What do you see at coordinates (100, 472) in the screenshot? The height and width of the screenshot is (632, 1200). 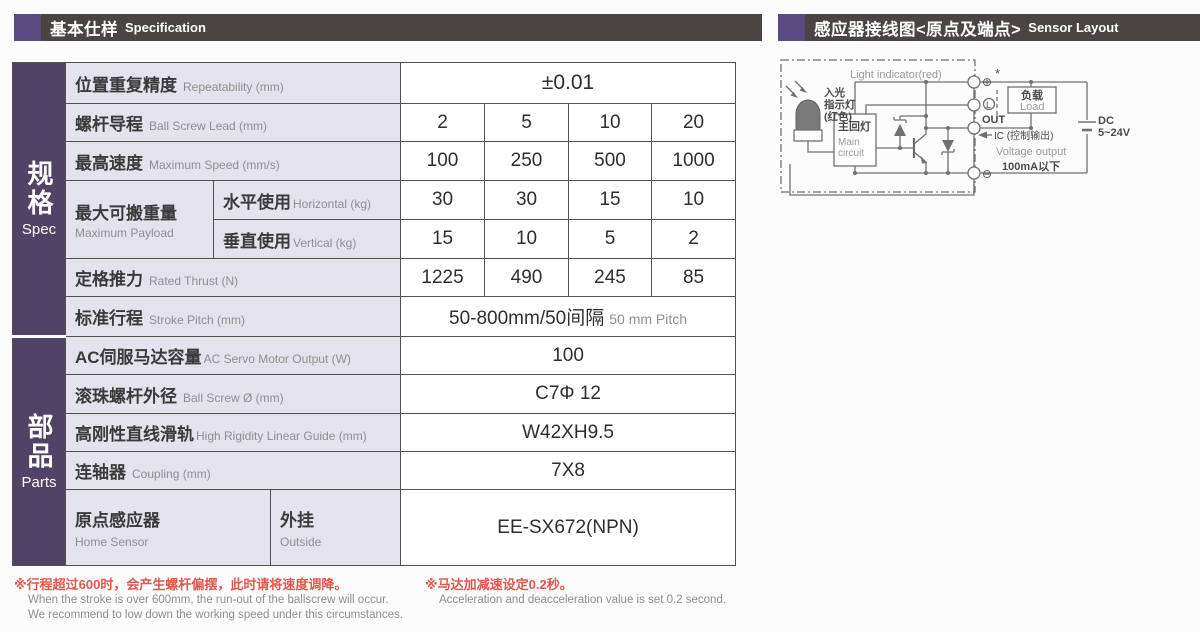 I see `label-zh: 连轴器` at bounding box center [100, 472].